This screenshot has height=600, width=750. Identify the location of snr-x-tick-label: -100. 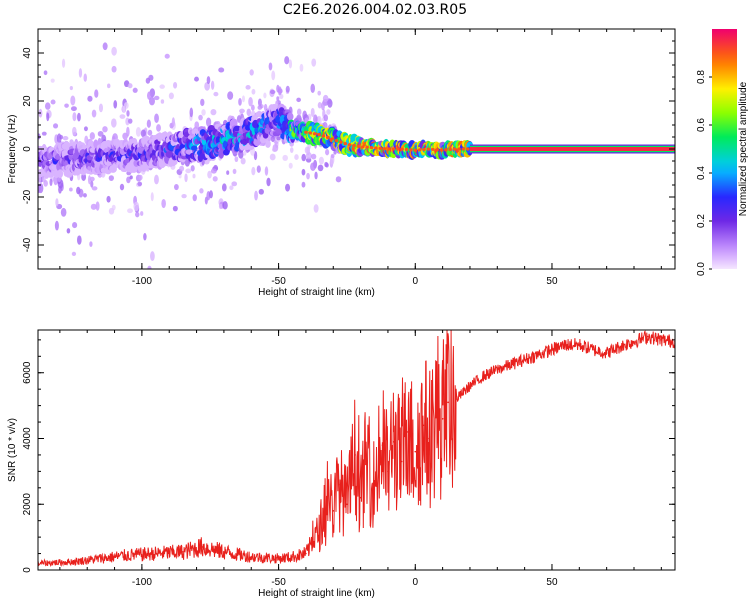
(142, 582).